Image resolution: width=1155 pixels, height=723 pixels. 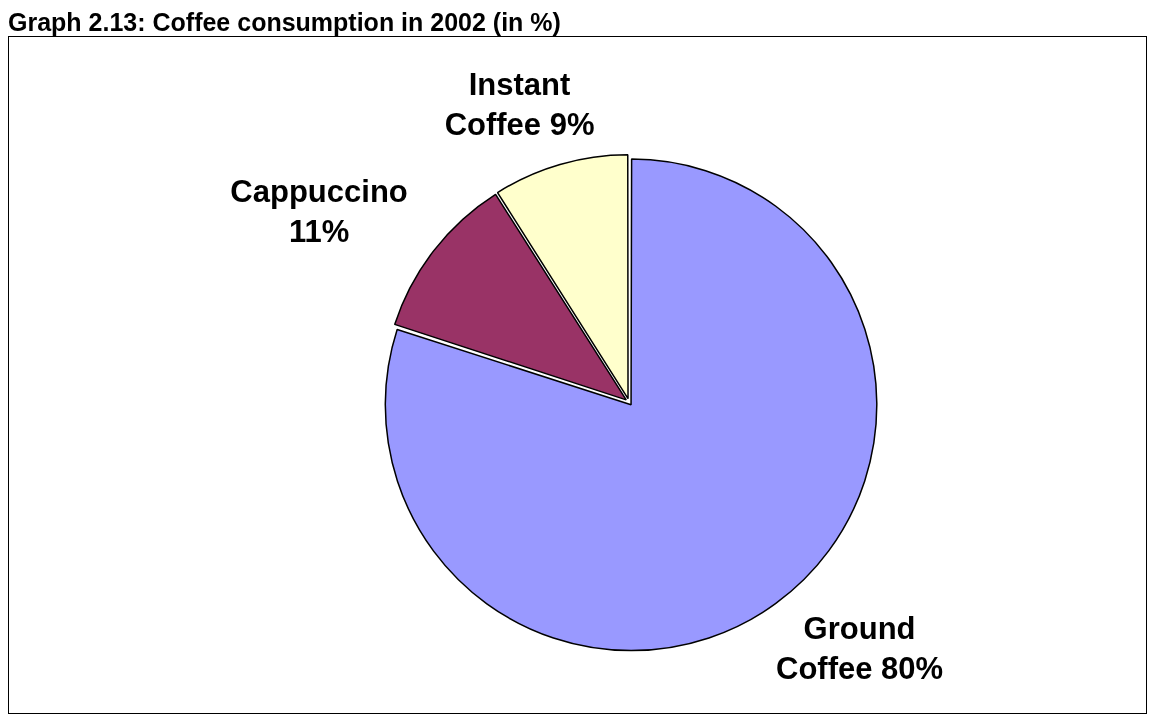 I want to click on slice-label: Instant Coffee 9%, so click(x=519, y=105).